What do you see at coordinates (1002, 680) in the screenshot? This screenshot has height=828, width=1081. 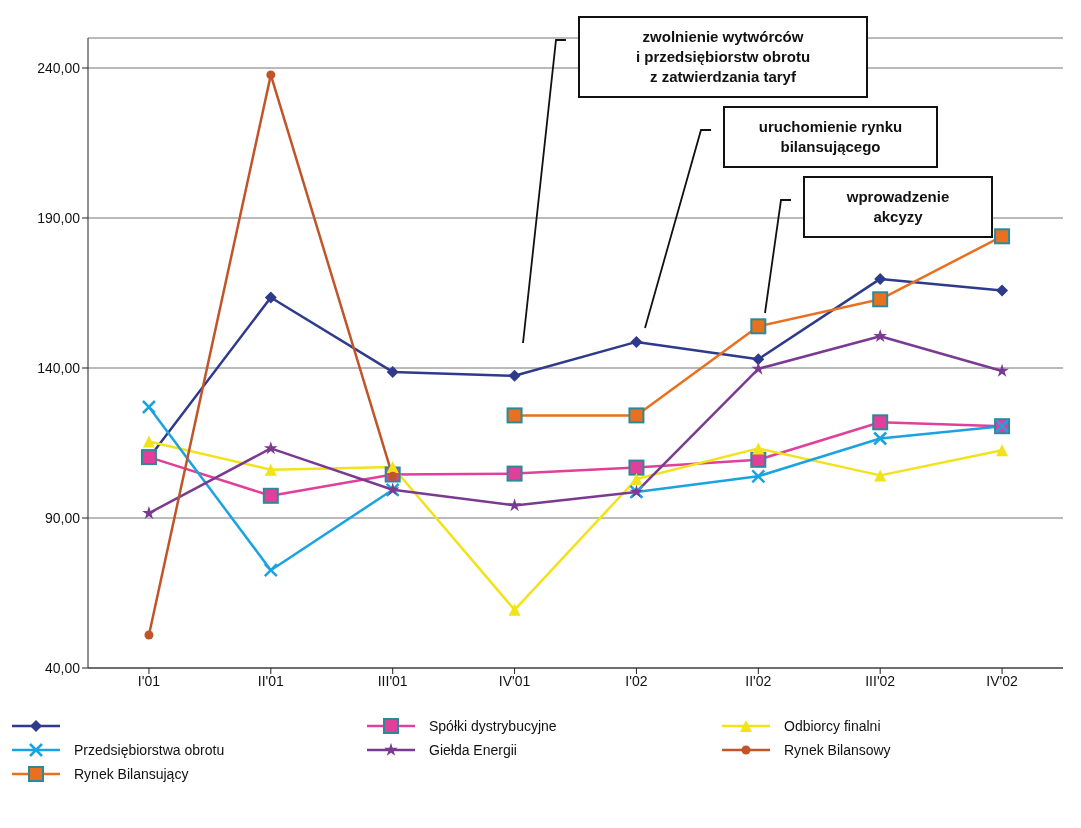 I see `x-tick-label: IV'02` at bounding box center [1002, 680].